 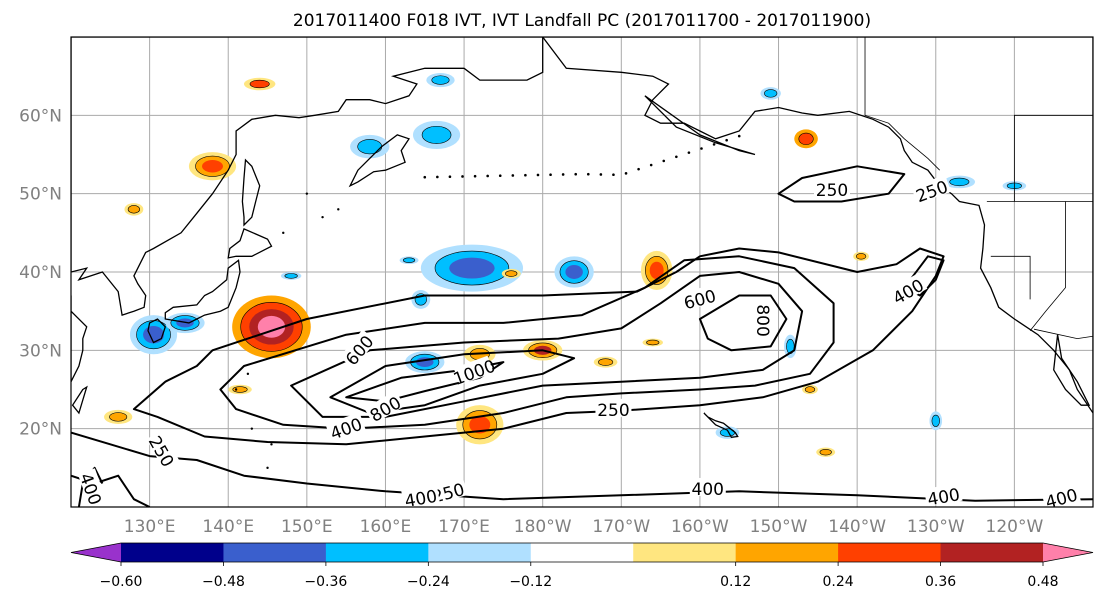 I want to click on contour-label: 250, so click(x=832, y=191).